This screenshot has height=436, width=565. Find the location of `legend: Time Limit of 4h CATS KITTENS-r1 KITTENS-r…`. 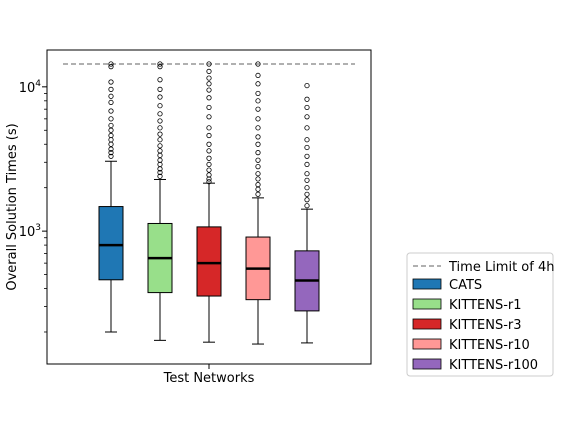

legend: Time Limit of 4h CATS KITTENS-r1 KITTENS-r… is located at coordinates (480, 314).